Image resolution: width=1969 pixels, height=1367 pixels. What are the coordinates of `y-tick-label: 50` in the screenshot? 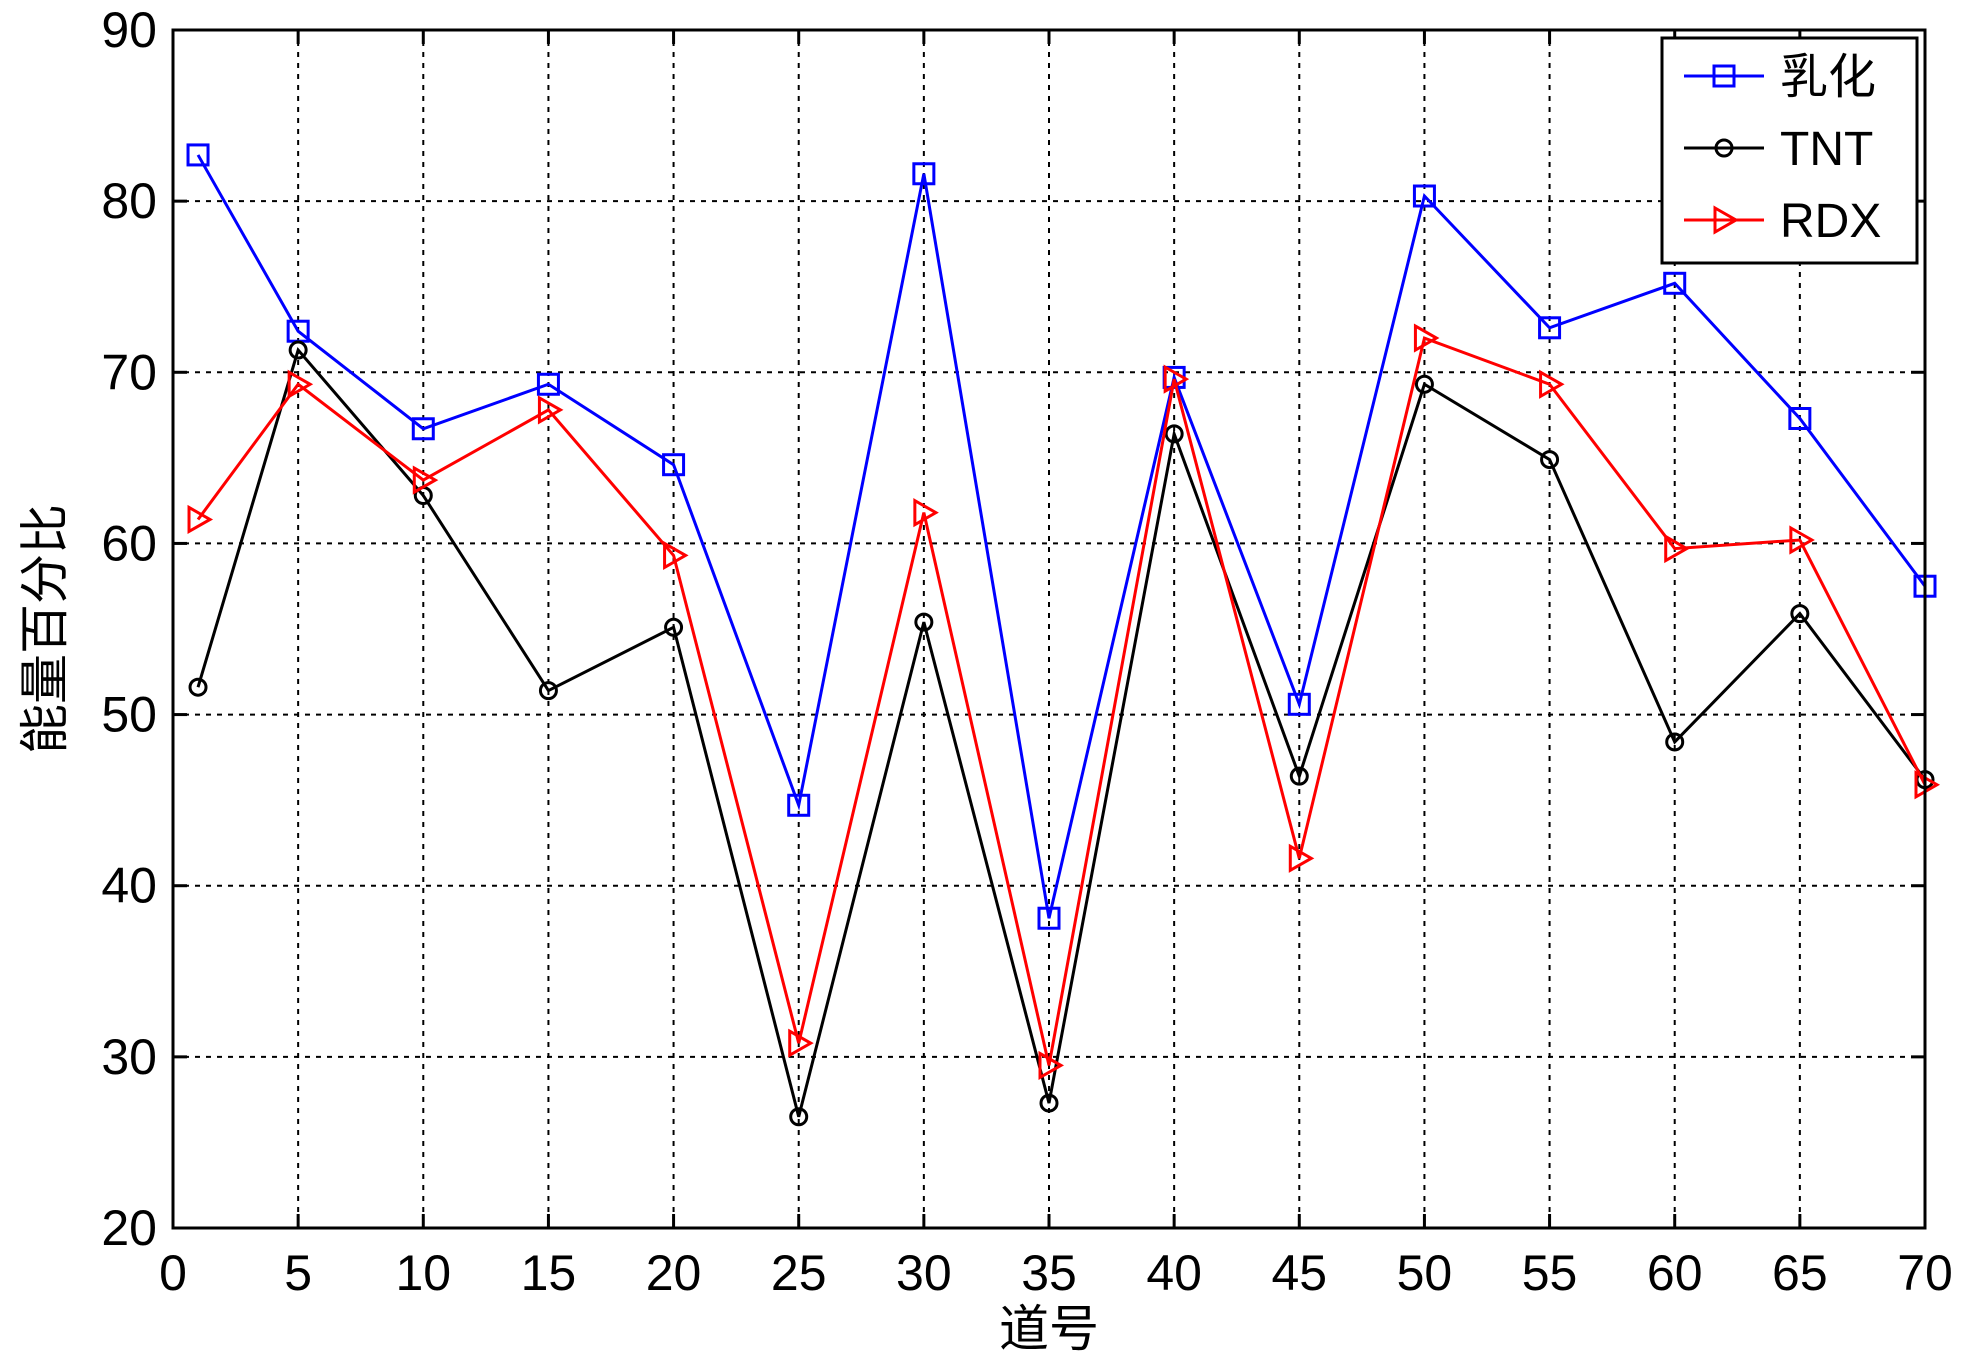 It's located at (129, 715).